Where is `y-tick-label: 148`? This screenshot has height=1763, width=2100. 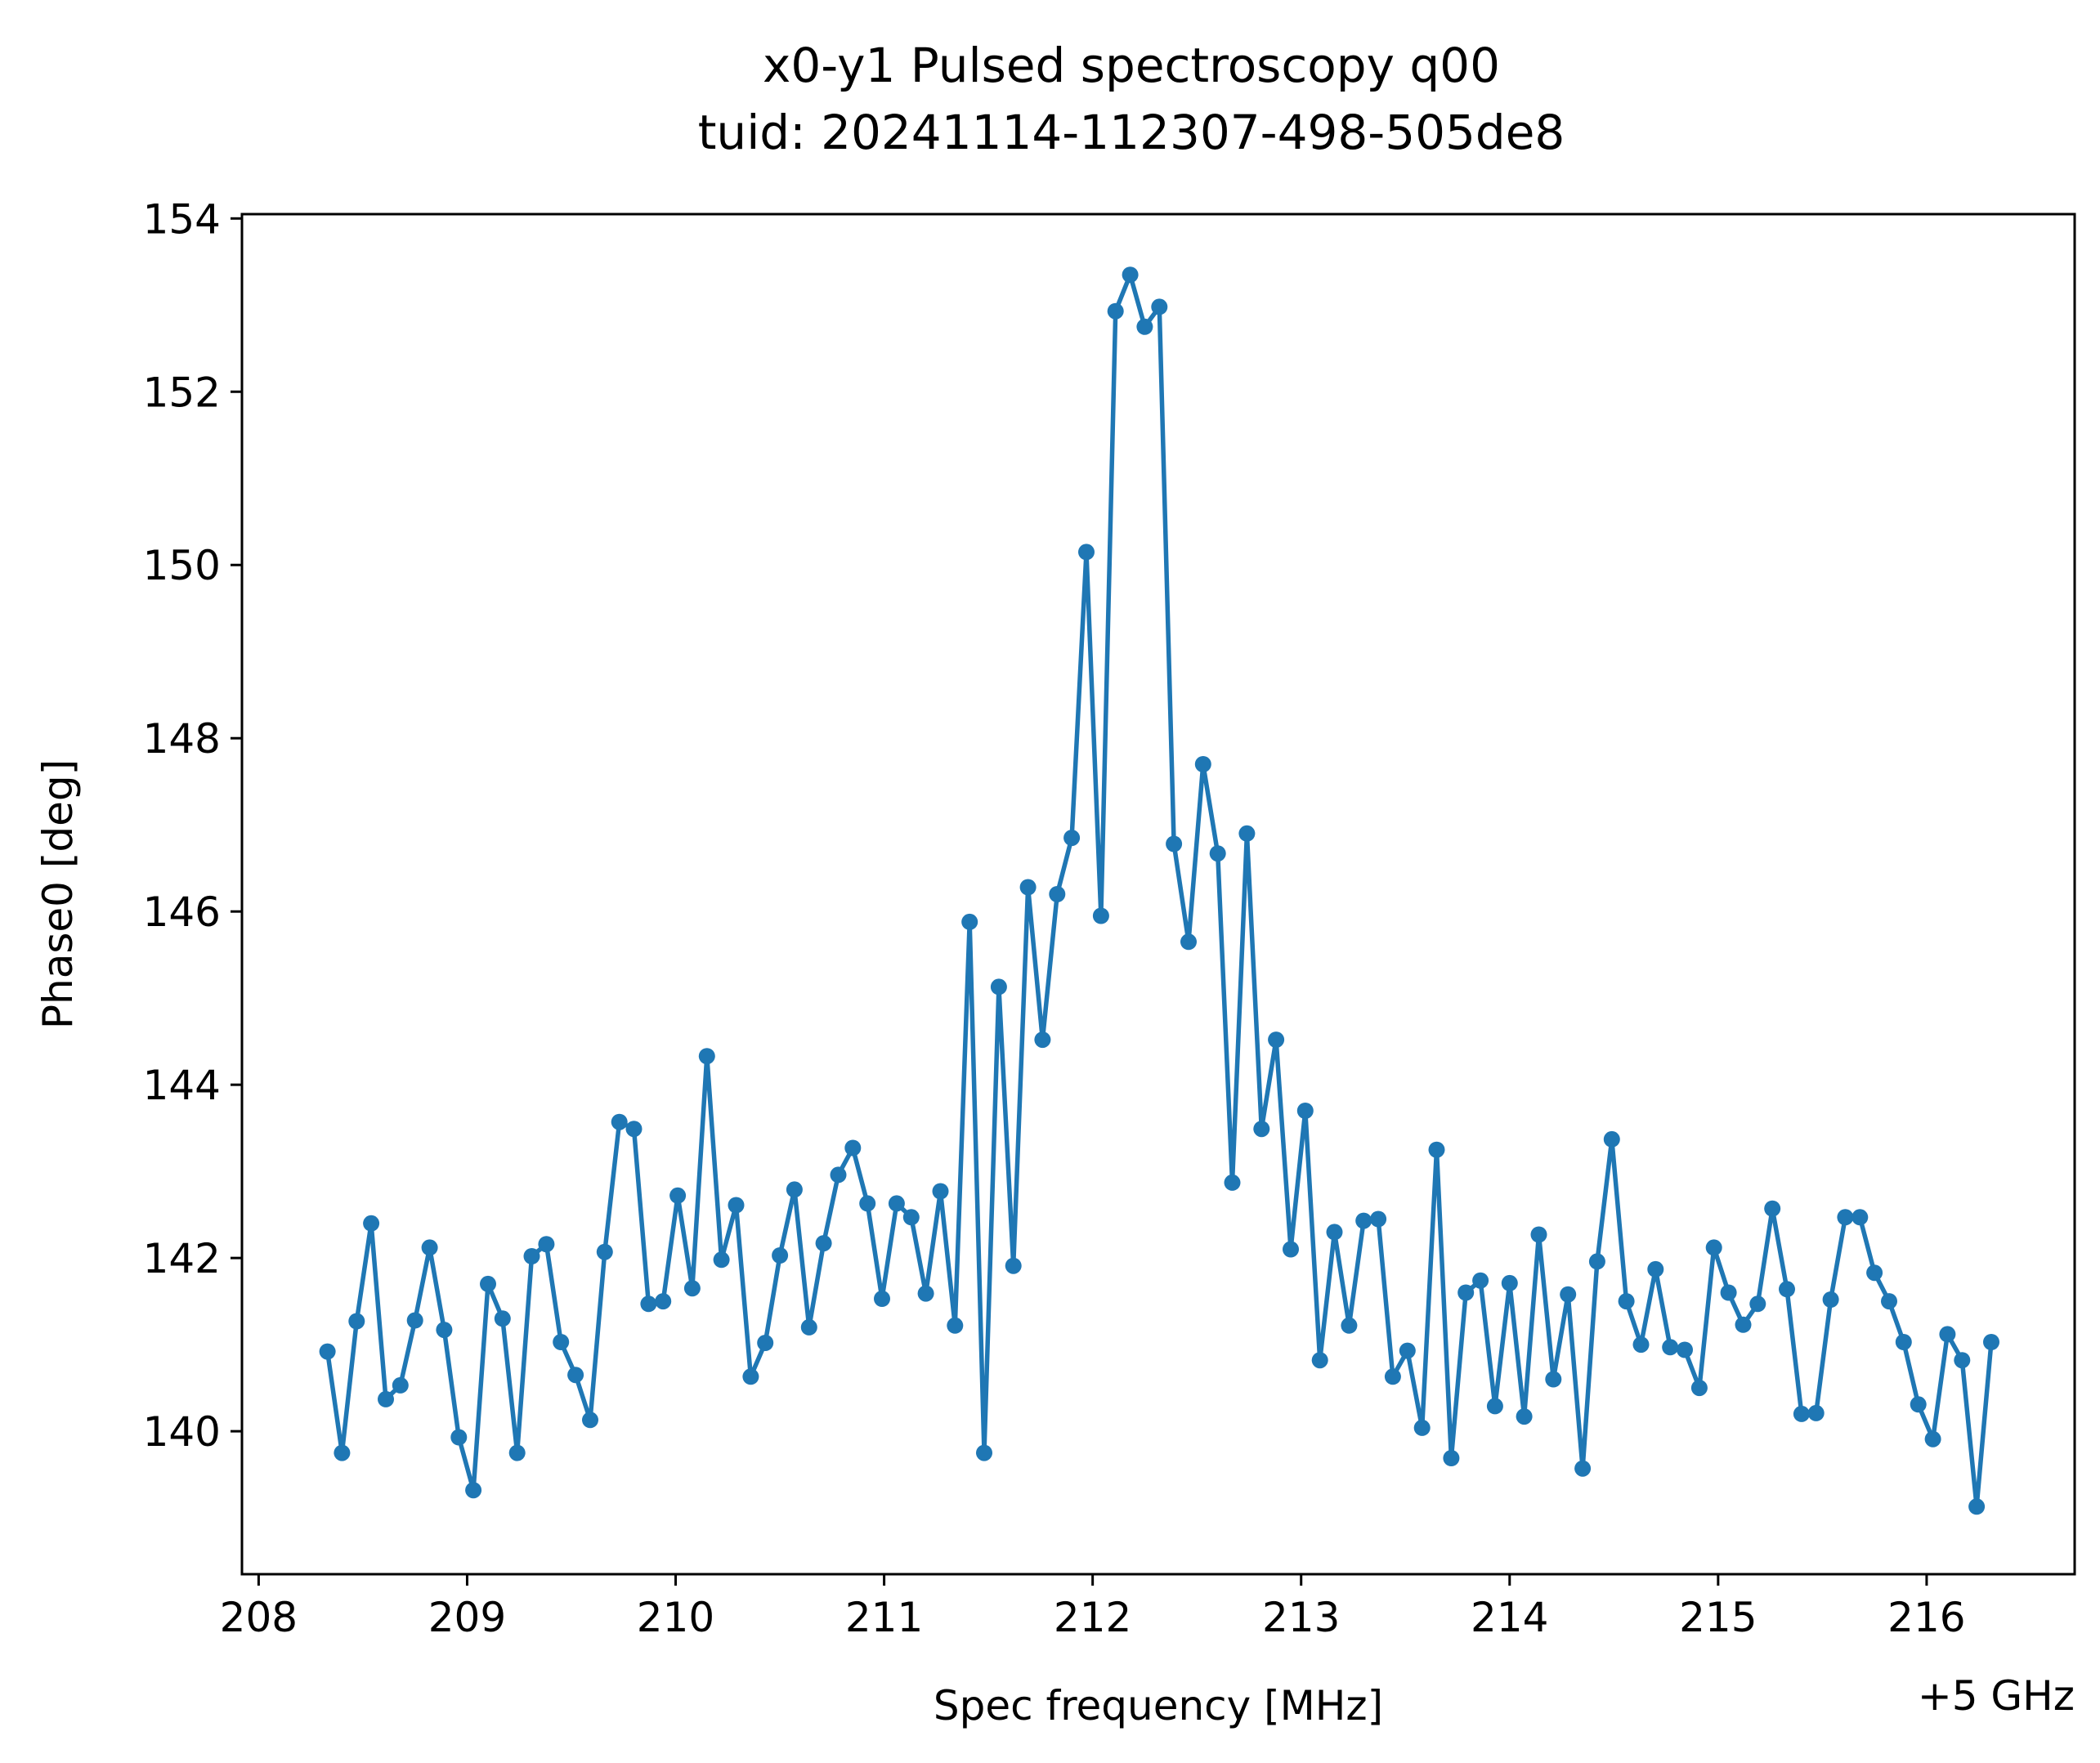
y-tick-label: 148 is located at coordinates (182, 739).